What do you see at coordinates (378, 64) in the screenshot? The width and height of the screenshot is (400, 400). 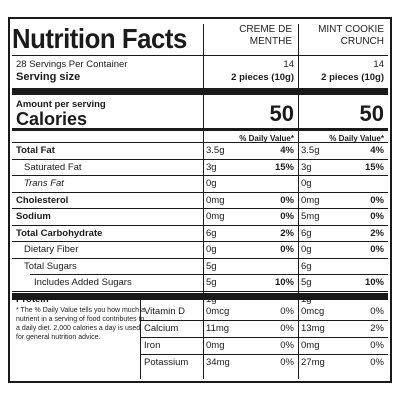 I see `servings-count-col2: 14` at bounding box center [378, 64].